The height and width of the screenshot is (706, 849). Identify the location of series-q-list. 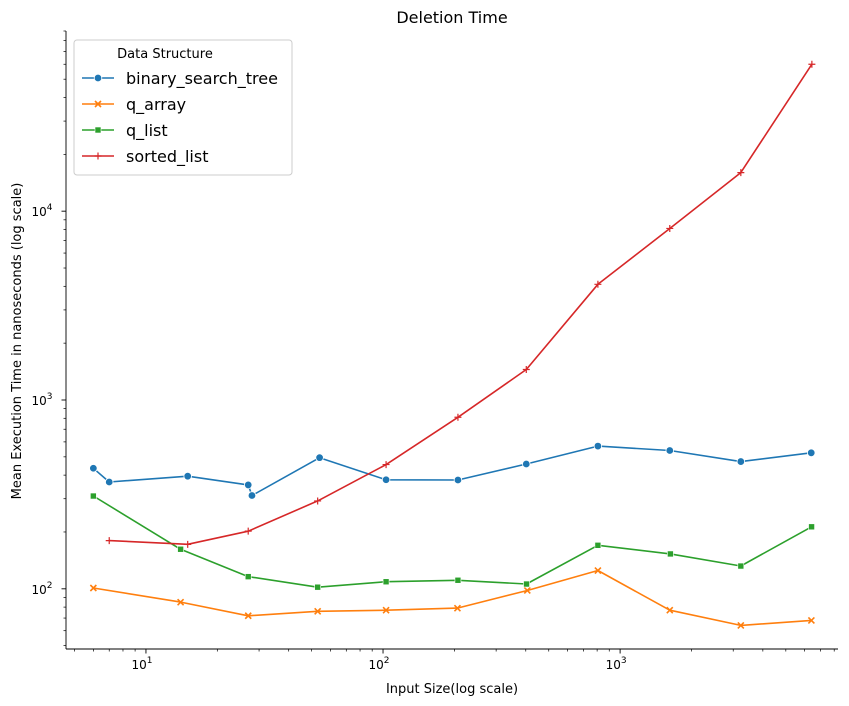
(452, 541).